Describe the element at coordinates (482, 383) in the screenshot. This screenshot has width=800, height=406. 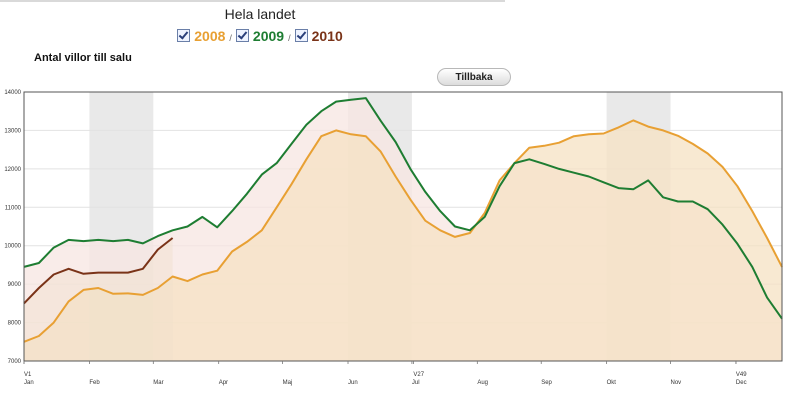
I see `x-tick-label: Aug` at that location.